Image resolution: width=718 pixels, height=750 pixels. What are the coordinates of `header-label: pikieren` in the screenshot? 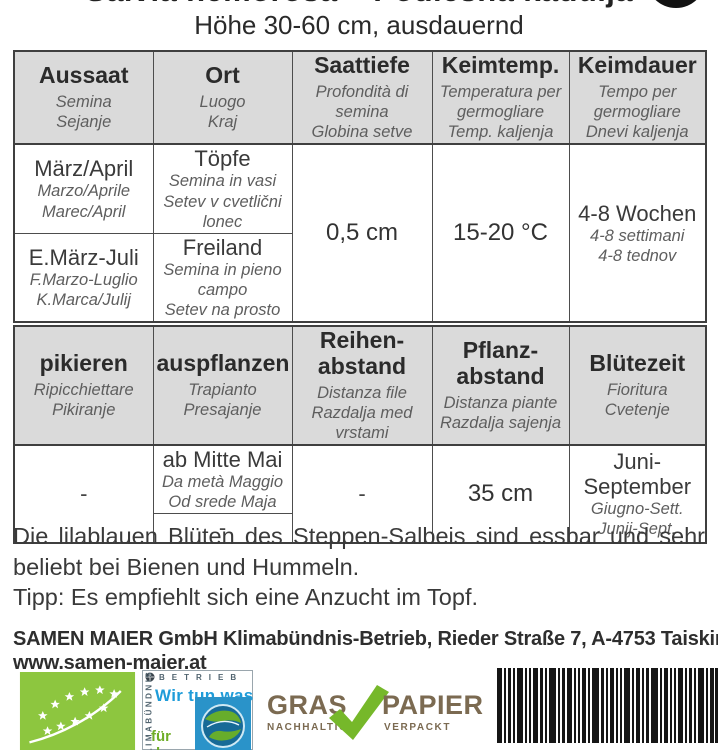 It's located at (83, 362).